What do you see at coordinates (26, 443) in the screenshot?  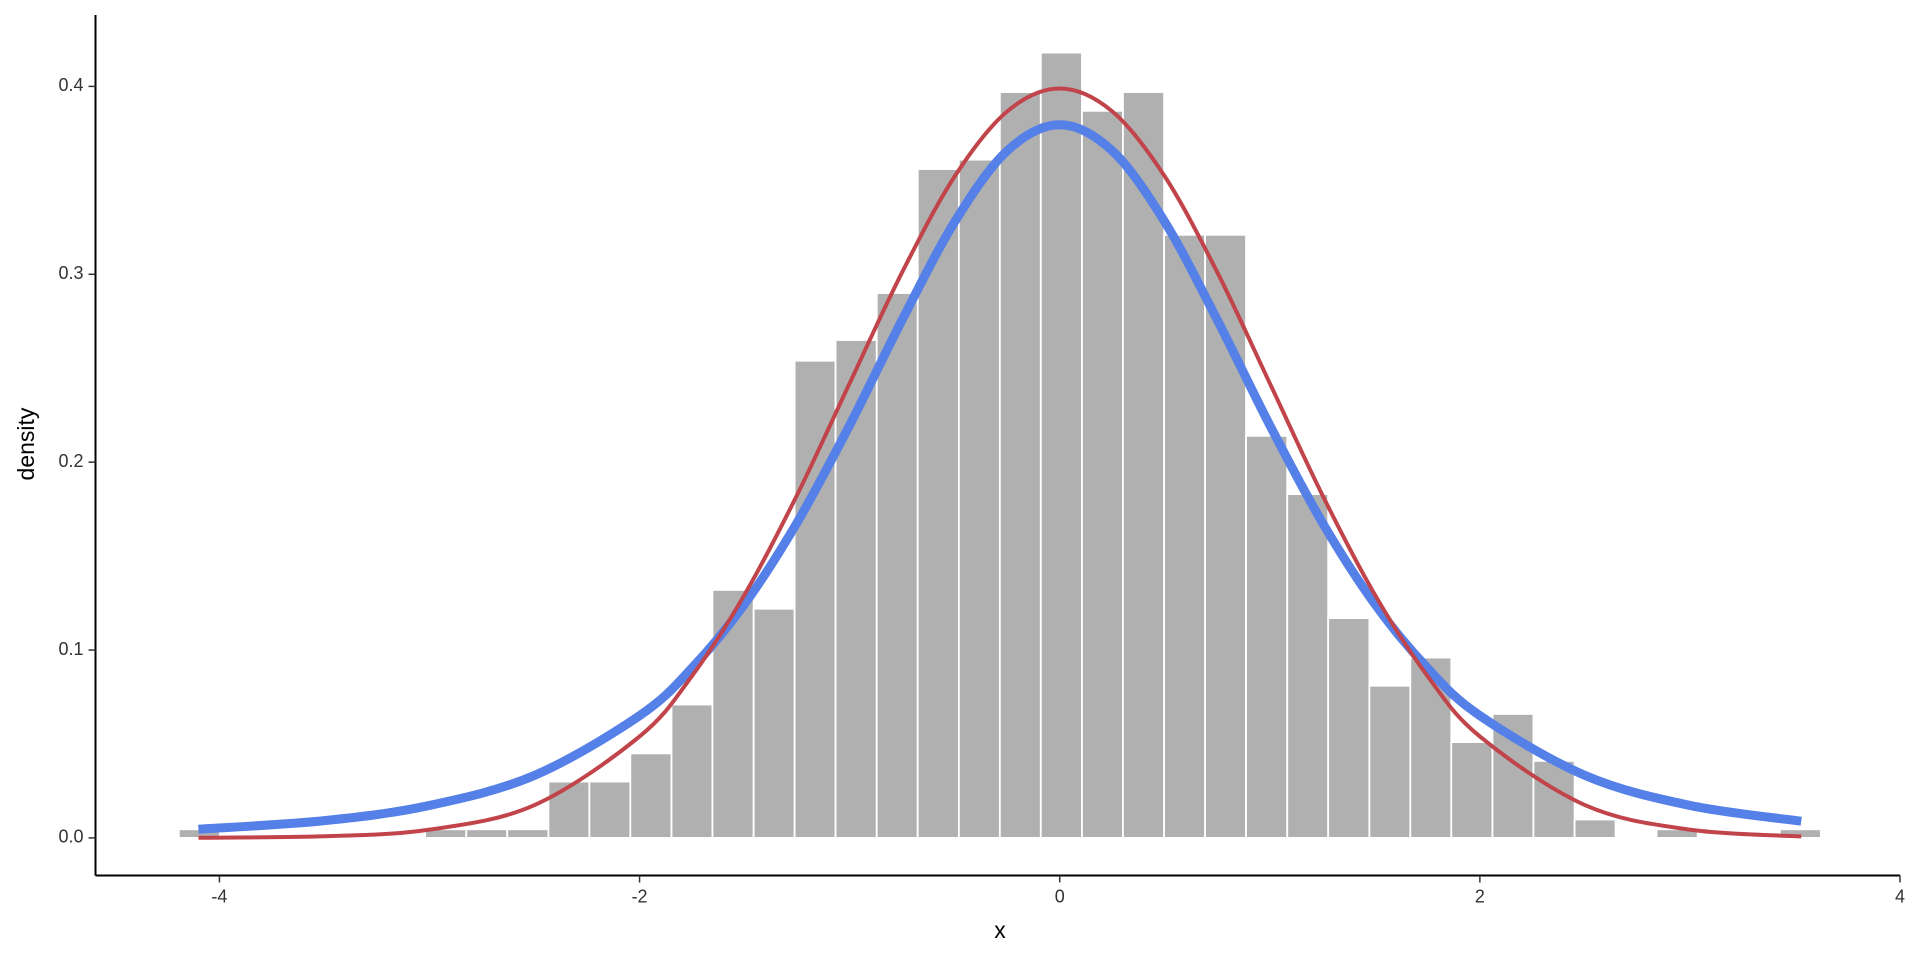 I see `y-axis-title: density` at bounding box center [26, 443].